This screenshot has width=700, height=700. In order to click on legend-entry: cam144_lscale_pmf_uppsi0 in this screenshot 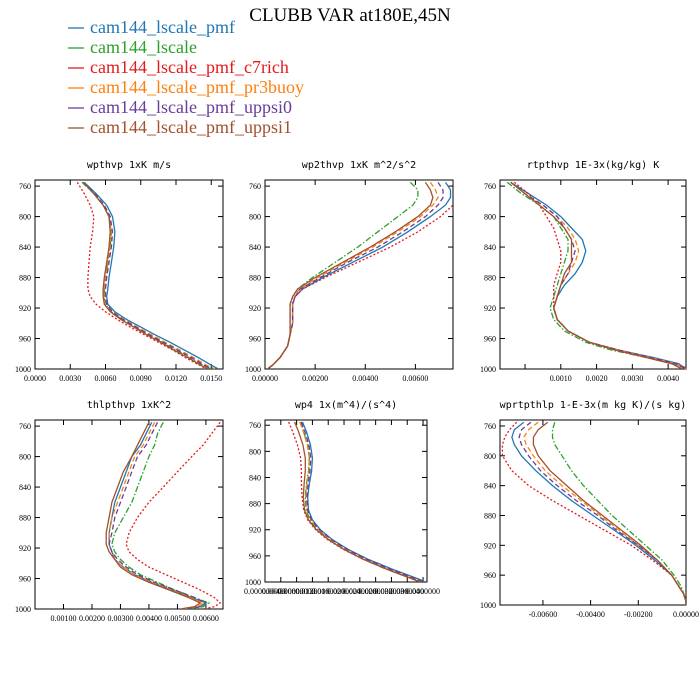, I will do `click(191, 107)`.